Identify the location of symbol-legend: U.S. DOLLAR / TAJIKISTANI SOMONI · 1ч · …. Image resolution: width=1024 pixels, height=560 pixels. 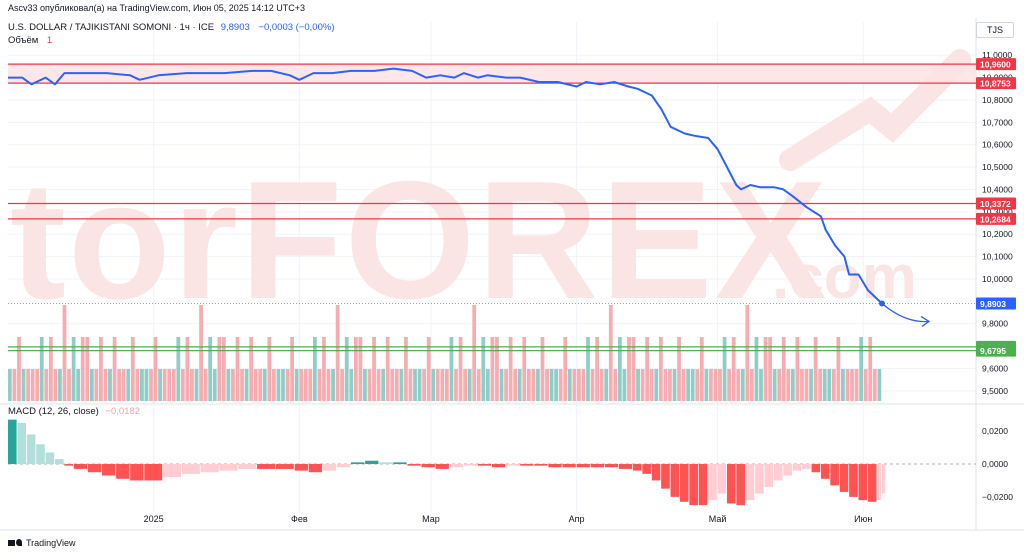
(171, 27).